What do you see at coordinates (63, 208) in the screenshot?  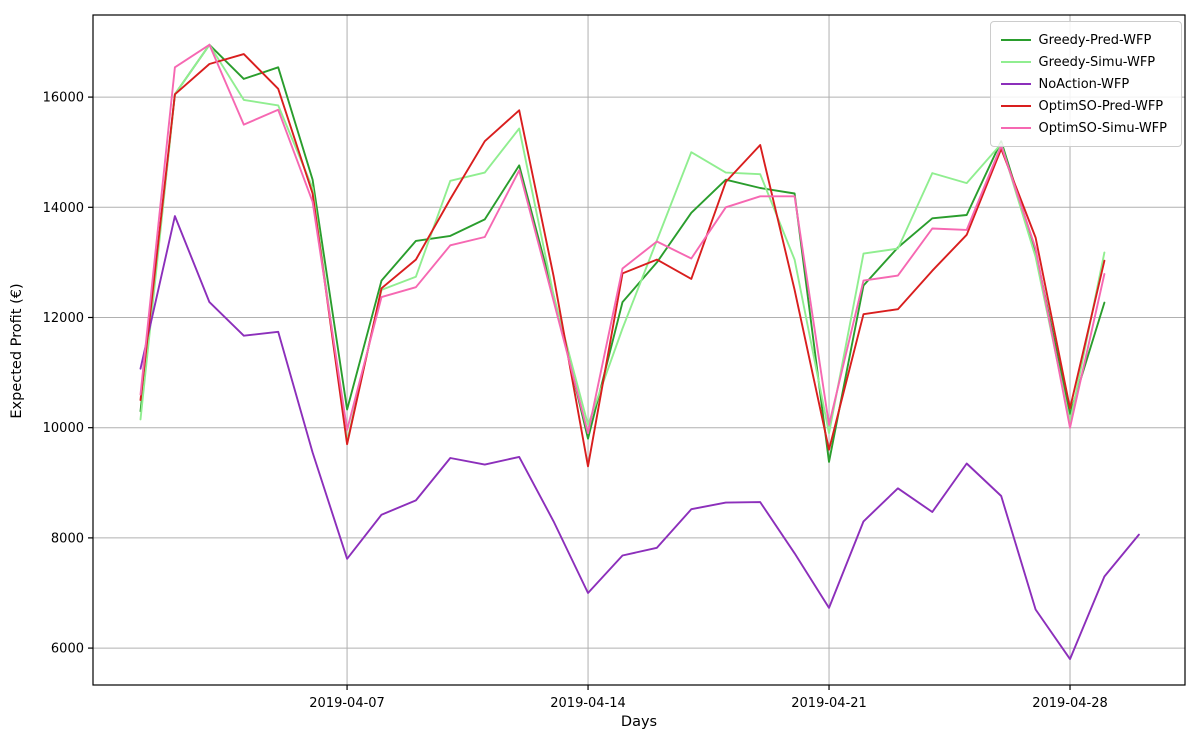 I see `y-tick-label: 14000` at bounding box center [63, 208].